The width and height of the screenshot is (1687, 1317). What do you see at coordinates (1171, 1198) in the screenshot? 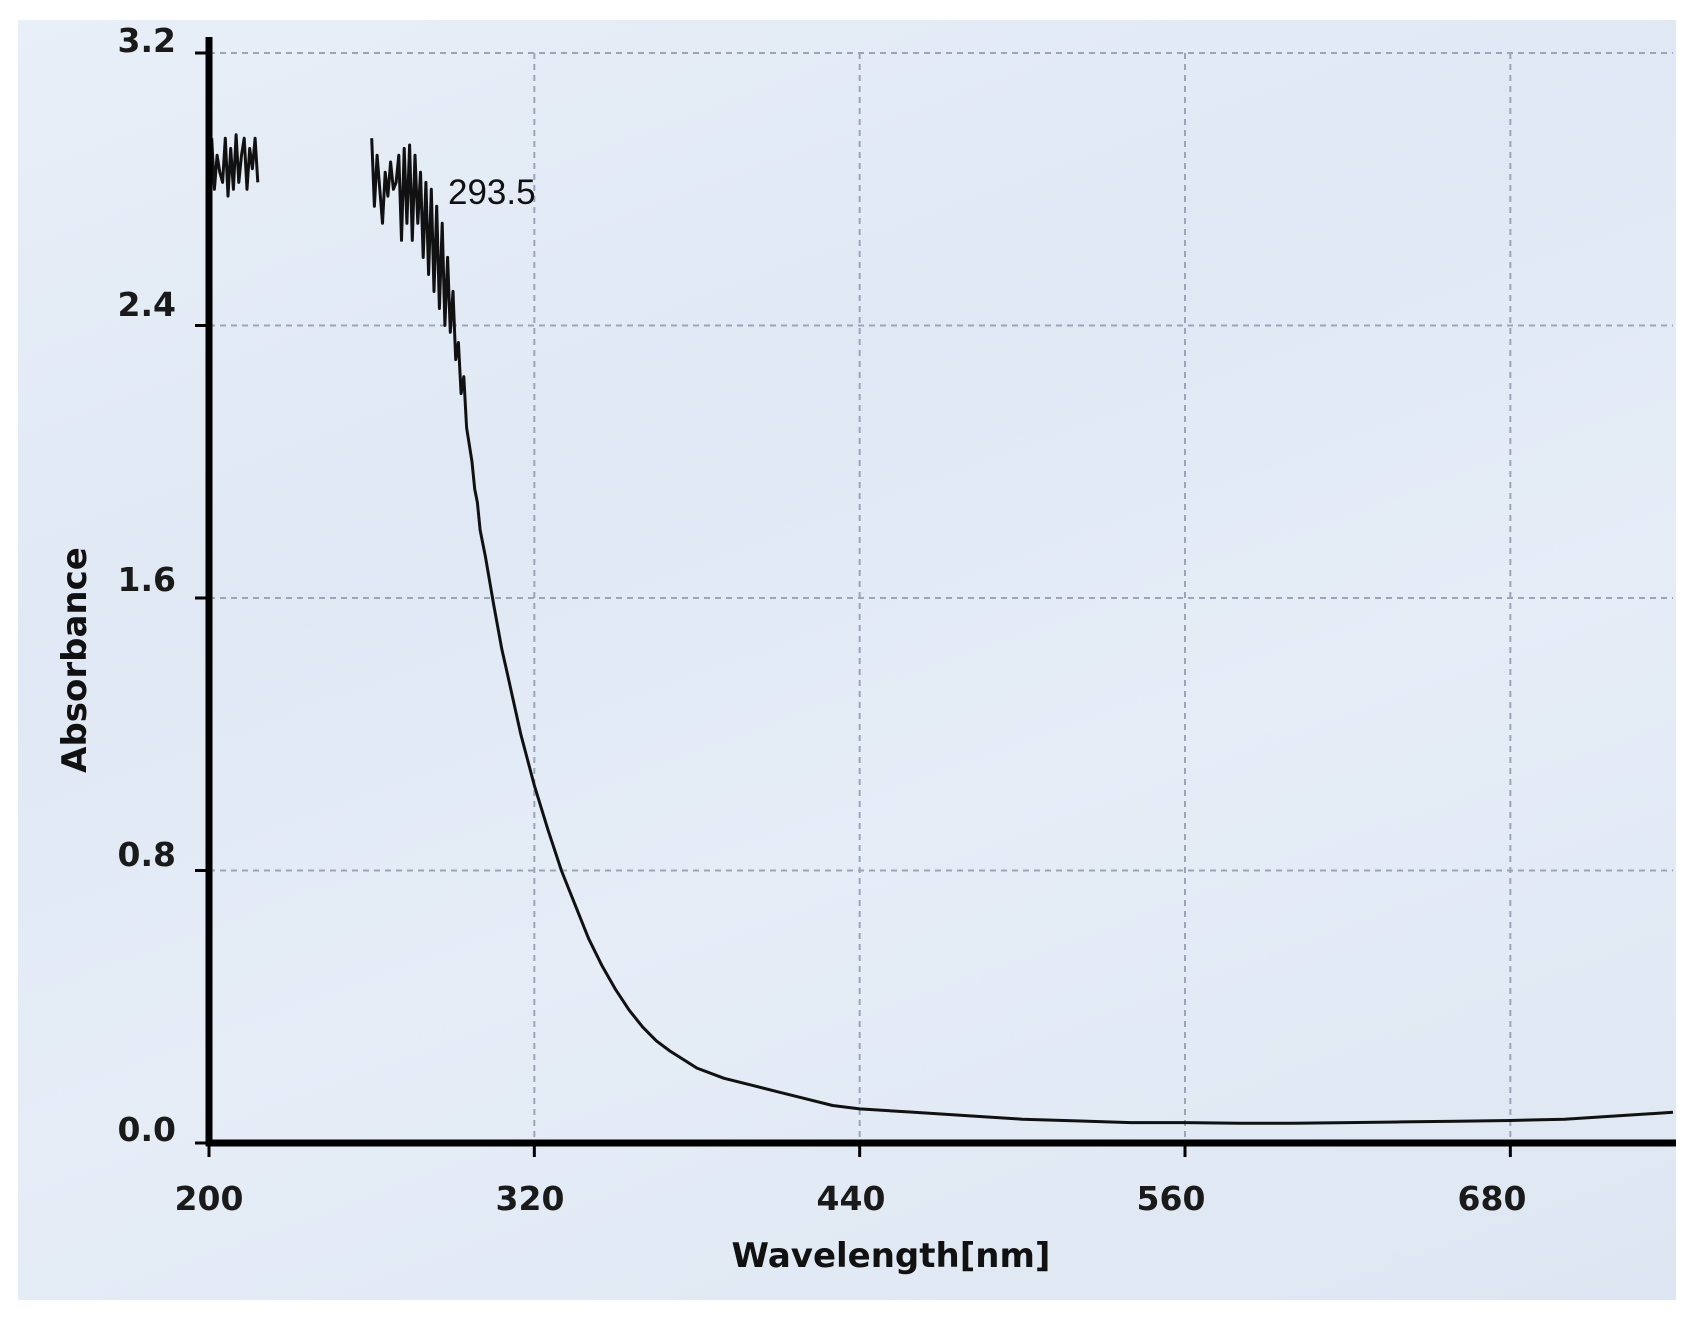
I see `x-tick-label-560: 560` at bounding box center [1171, 1198].